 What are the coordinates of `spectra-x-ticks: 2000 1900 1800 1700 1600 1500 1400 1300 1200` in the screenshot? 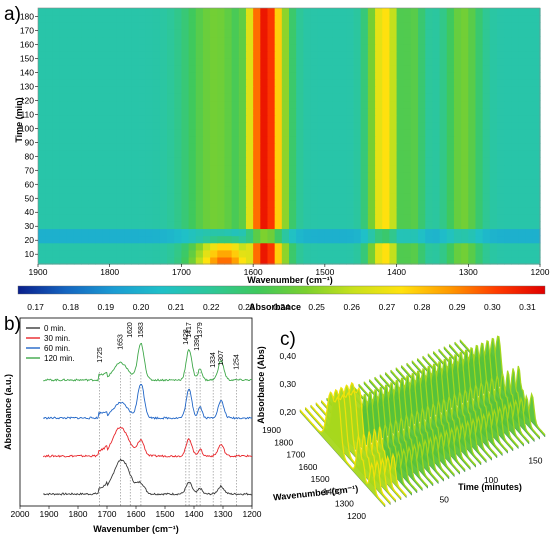 It's located at (136, 512).